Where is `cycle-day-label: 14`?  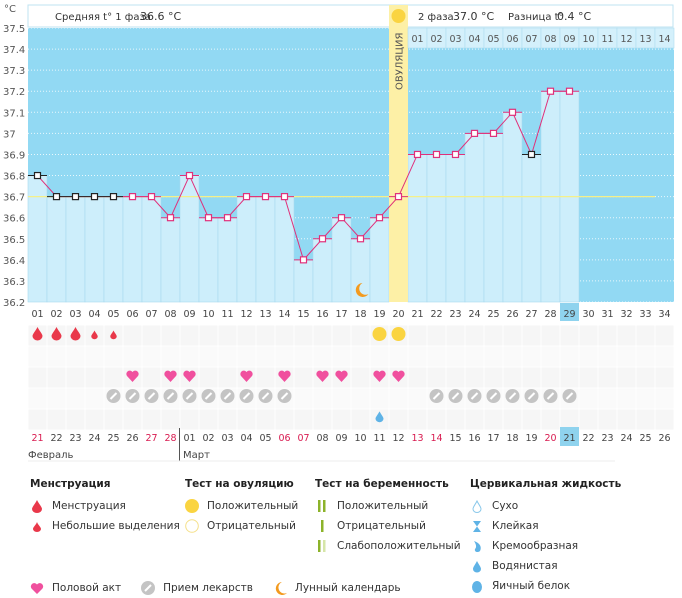 cycle-day-label: 14 is located at coordinates (284, 314).